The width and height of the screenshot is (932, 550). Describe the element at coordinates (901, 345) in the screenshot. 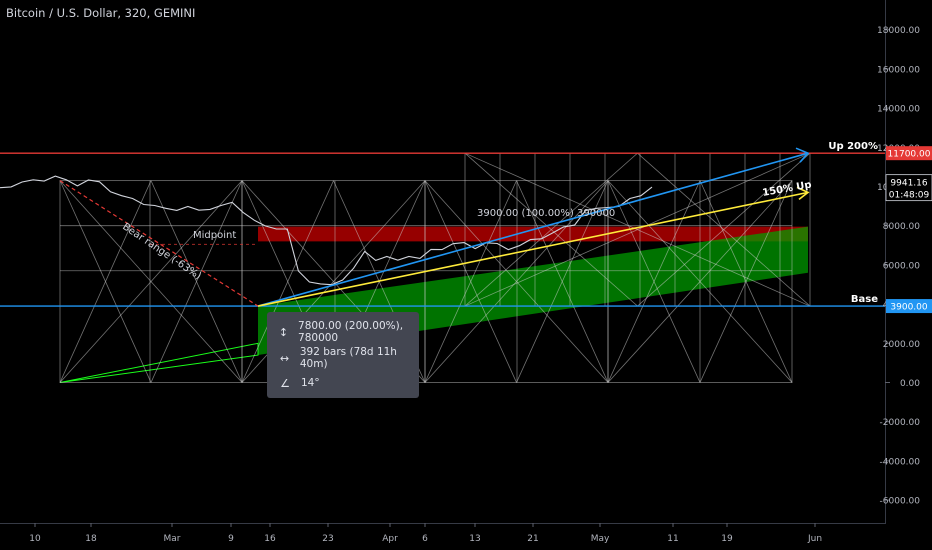

I see `y-tick-label: 2000.00` at that location.